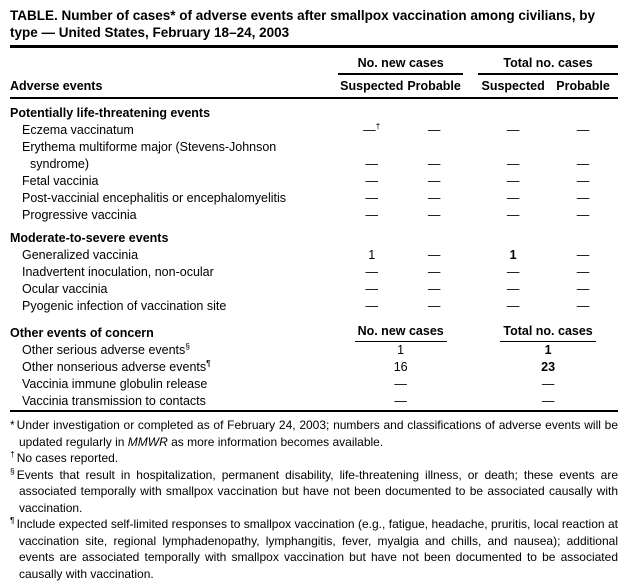  Describe the element at coordinates (115, 384) in the screenshot. I see `row-label: Vaccinia immune globulin release` at that location.